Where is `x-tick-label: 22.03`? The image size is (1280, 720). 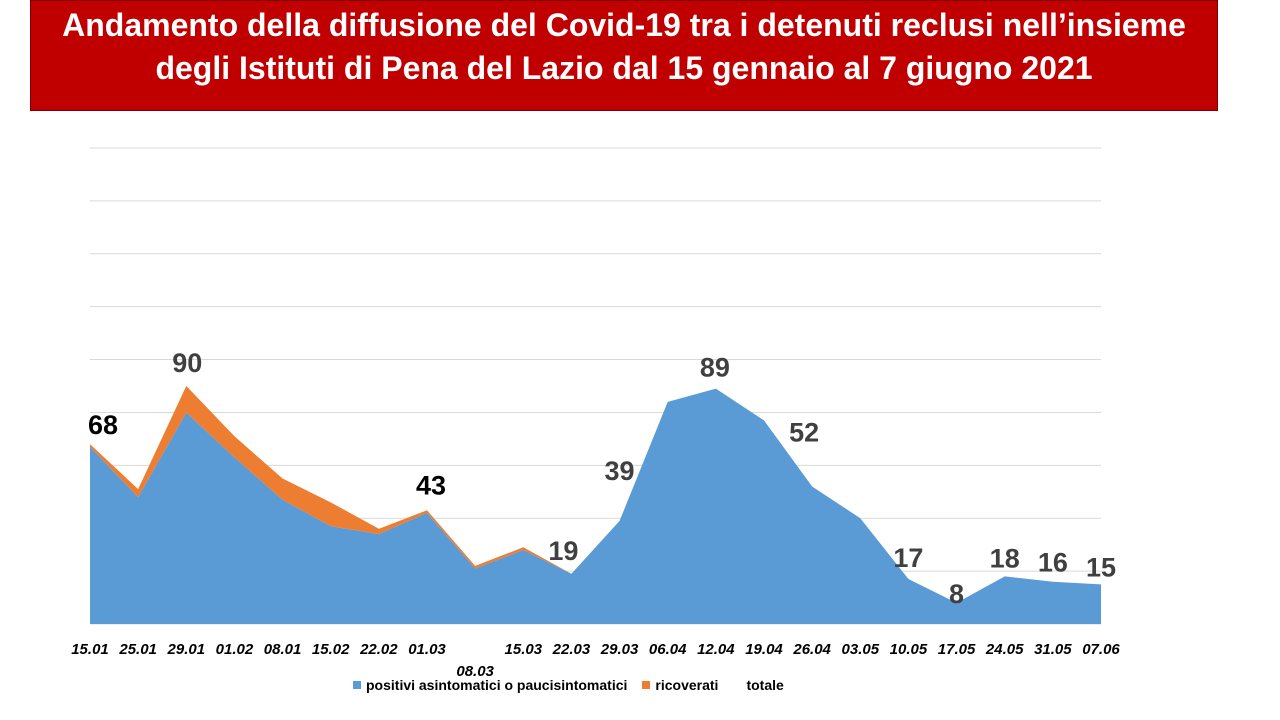
x-tick-label: 22.03 is located at coordinates (571, 649).